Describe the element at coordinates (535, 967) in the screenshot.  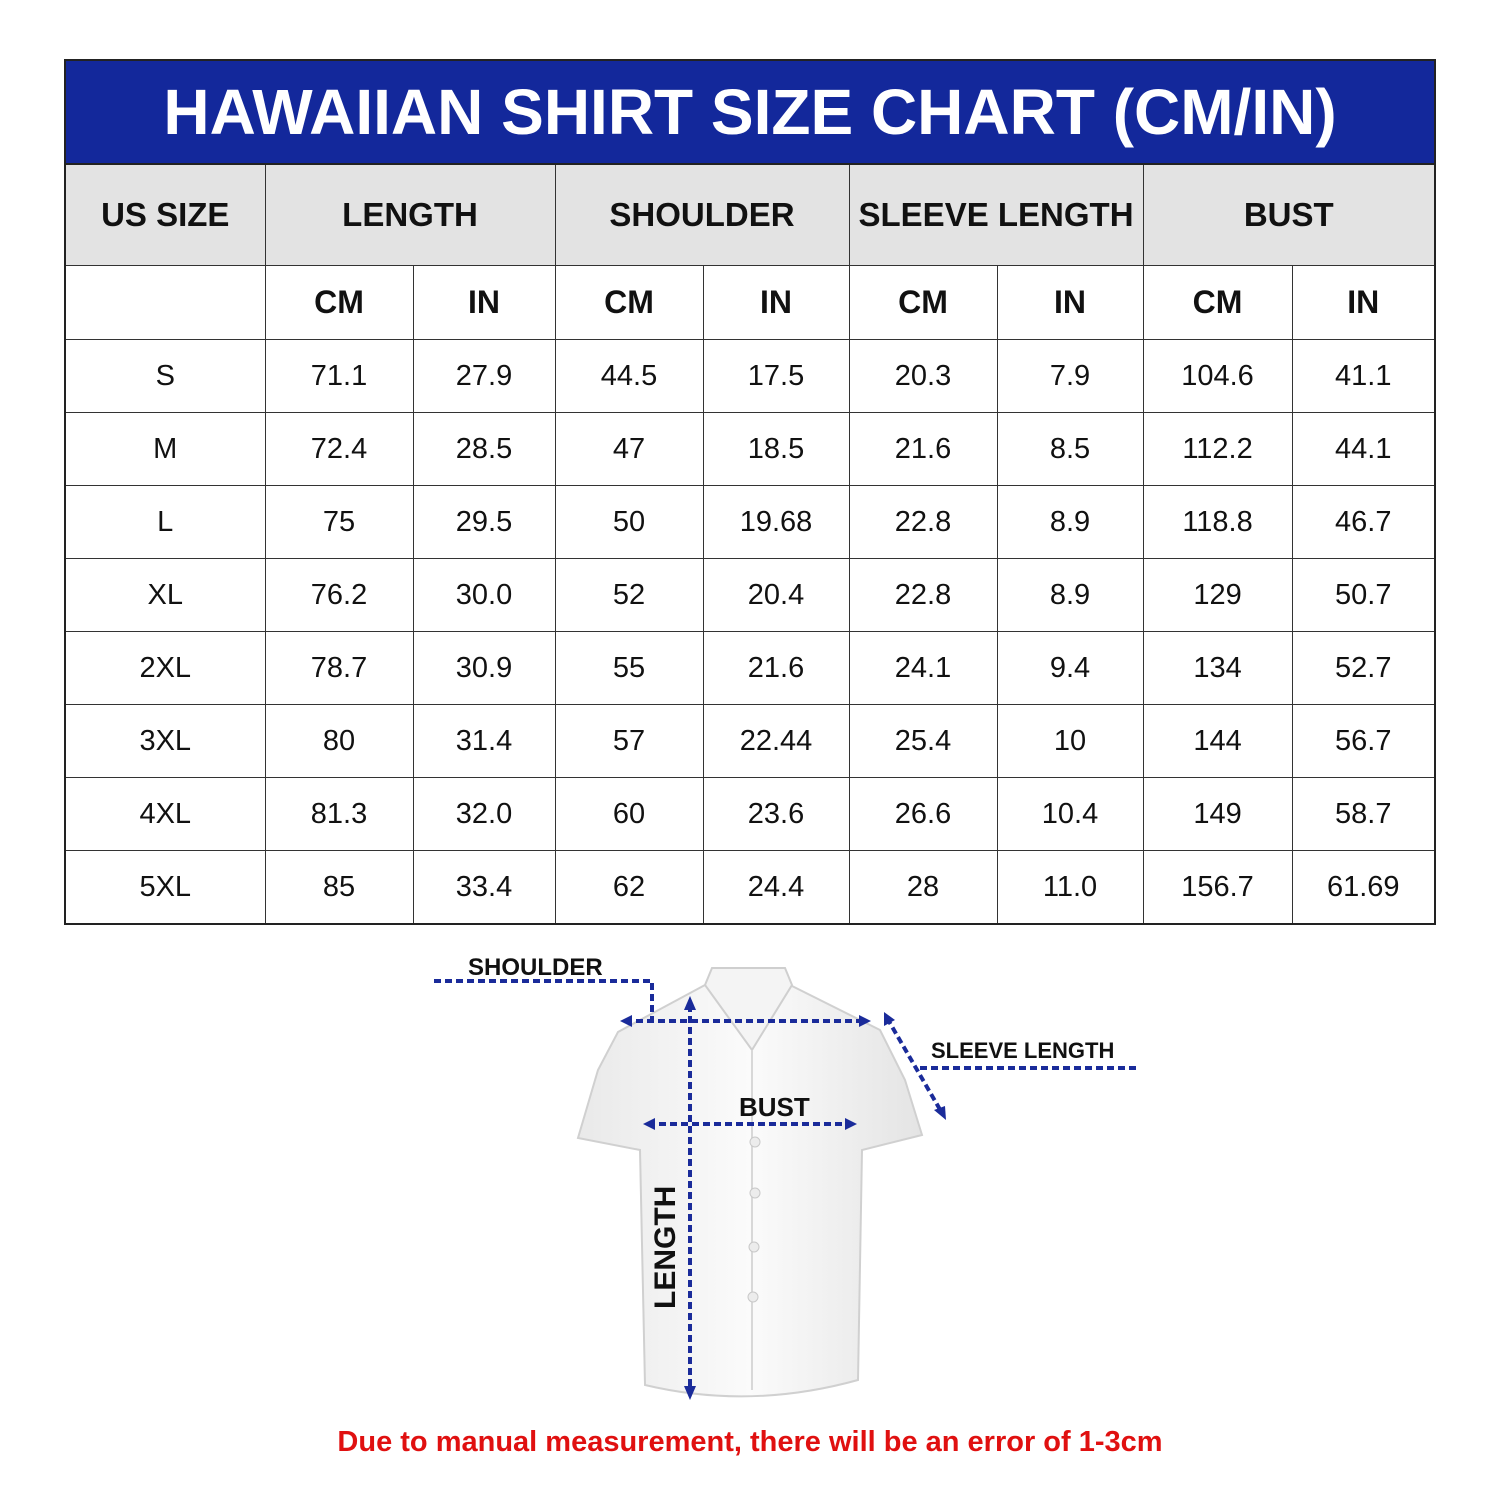
I see `shoulder-label: SHOULDER` at that location.